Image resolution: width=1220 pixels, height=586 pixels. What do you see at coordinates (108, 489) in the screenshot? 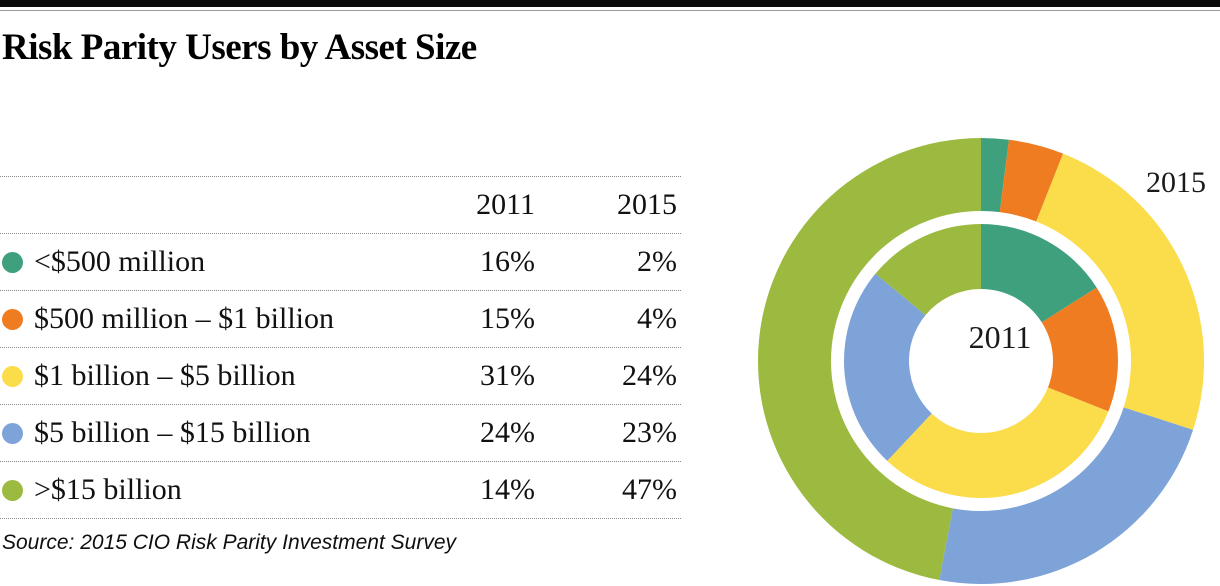
I see `row-label: >$15 billion` at bounding box center [108, 489].